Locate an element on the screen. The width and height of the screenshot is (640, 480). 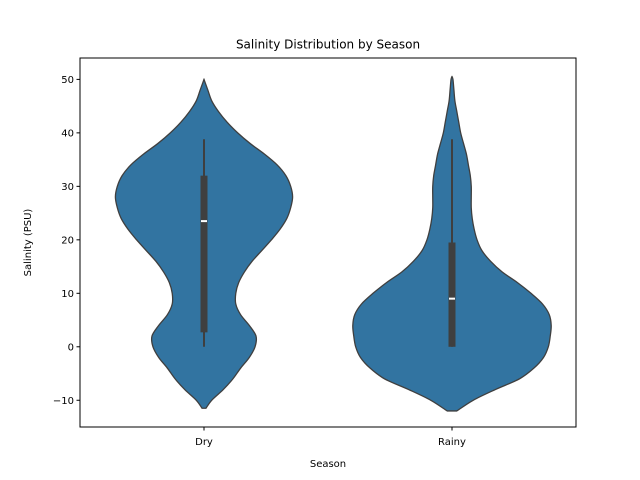
y-tick-label: 40 is located at coordinates (67, 133).